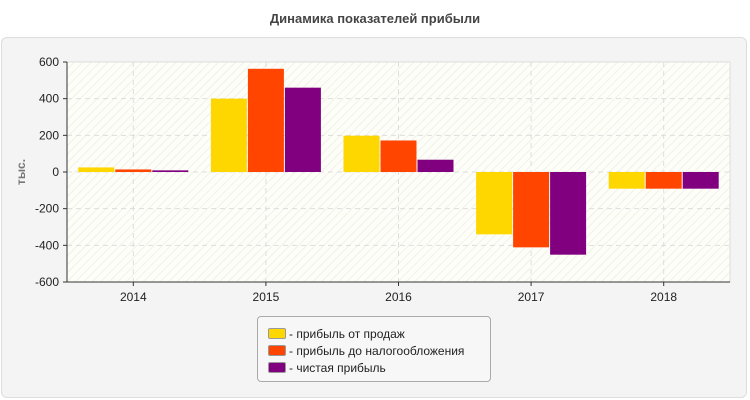  What do you see at coordinates (55, 172) in the screenshot?
I see `y-tick-label: 0` at bounding box center [55, 172].